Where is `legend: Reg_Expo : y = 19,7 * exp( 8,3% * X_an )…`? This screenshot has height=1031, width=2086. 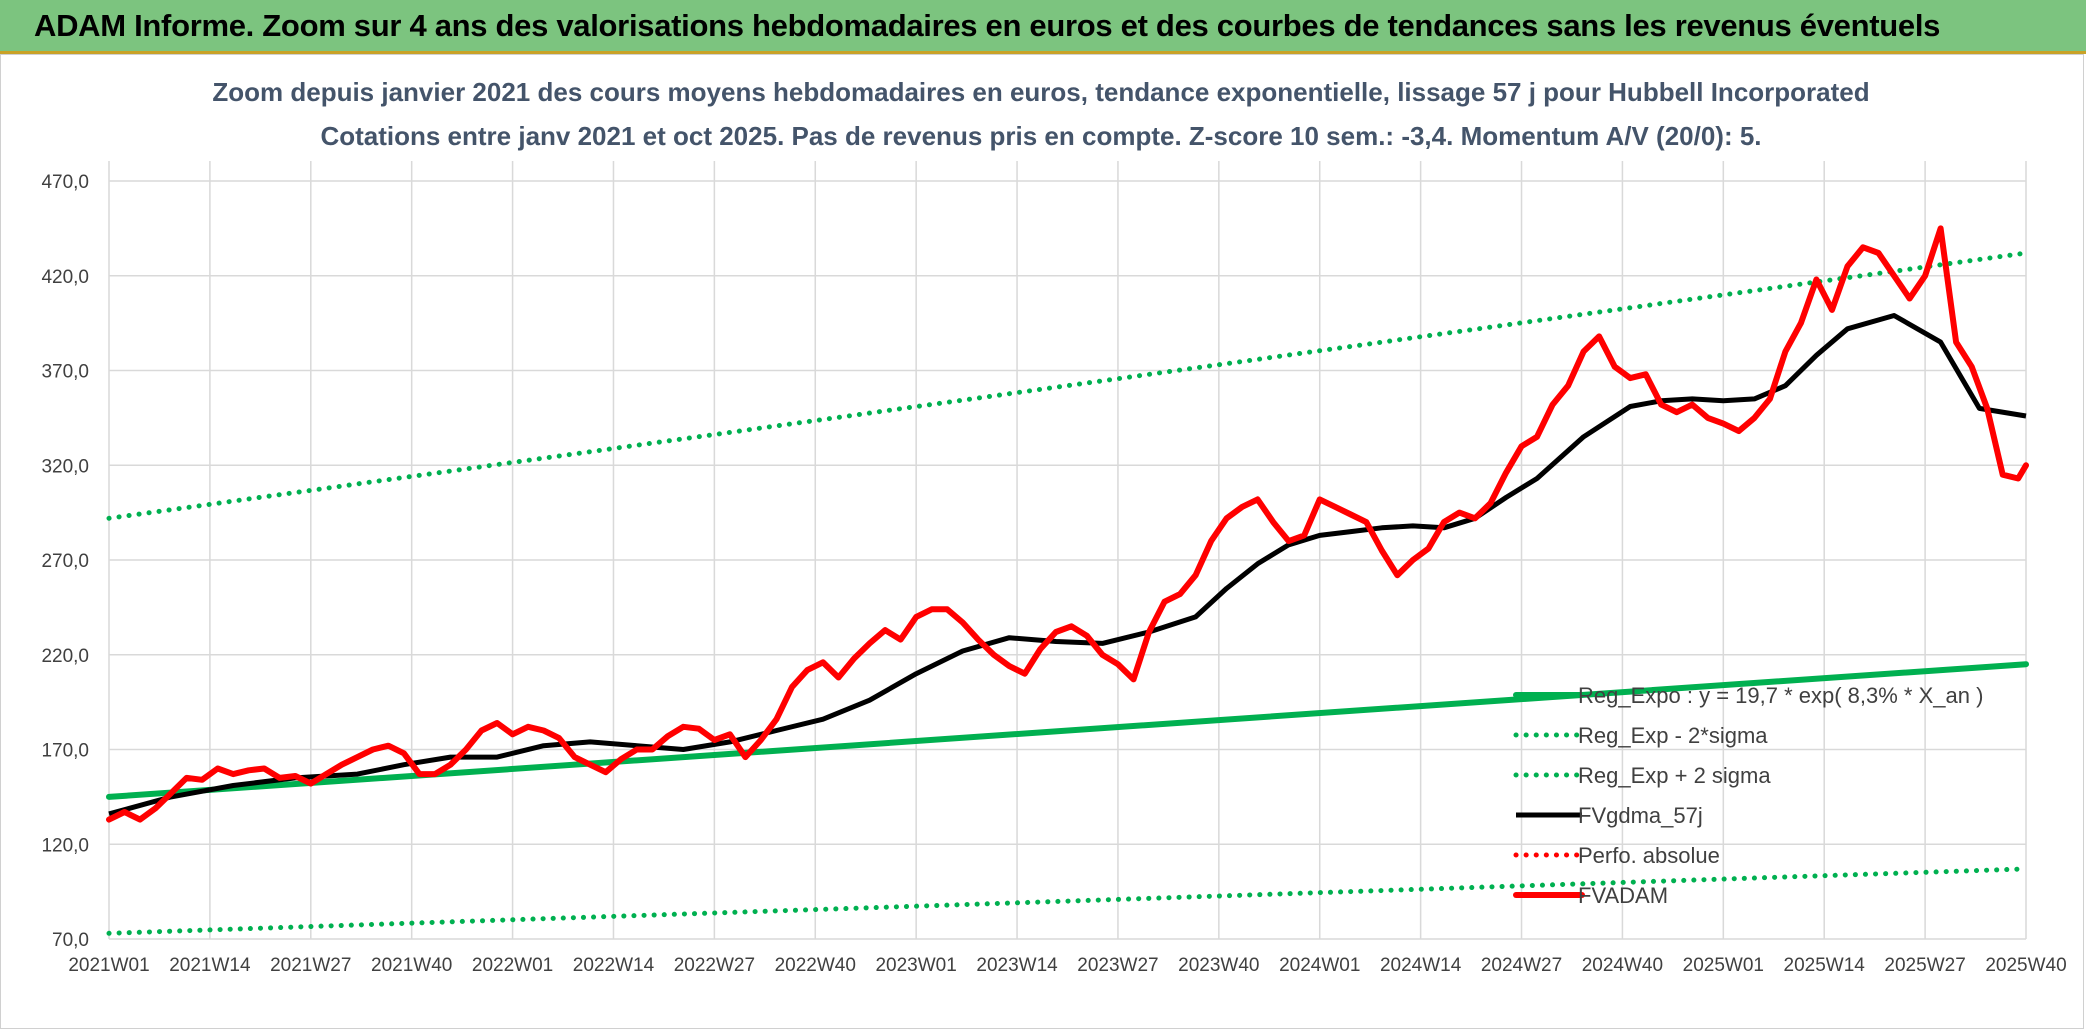 legend: Reg_Expo : y = 19,7 * exp( 8,3% * X_an )… is located at coordinates (1748, 795).